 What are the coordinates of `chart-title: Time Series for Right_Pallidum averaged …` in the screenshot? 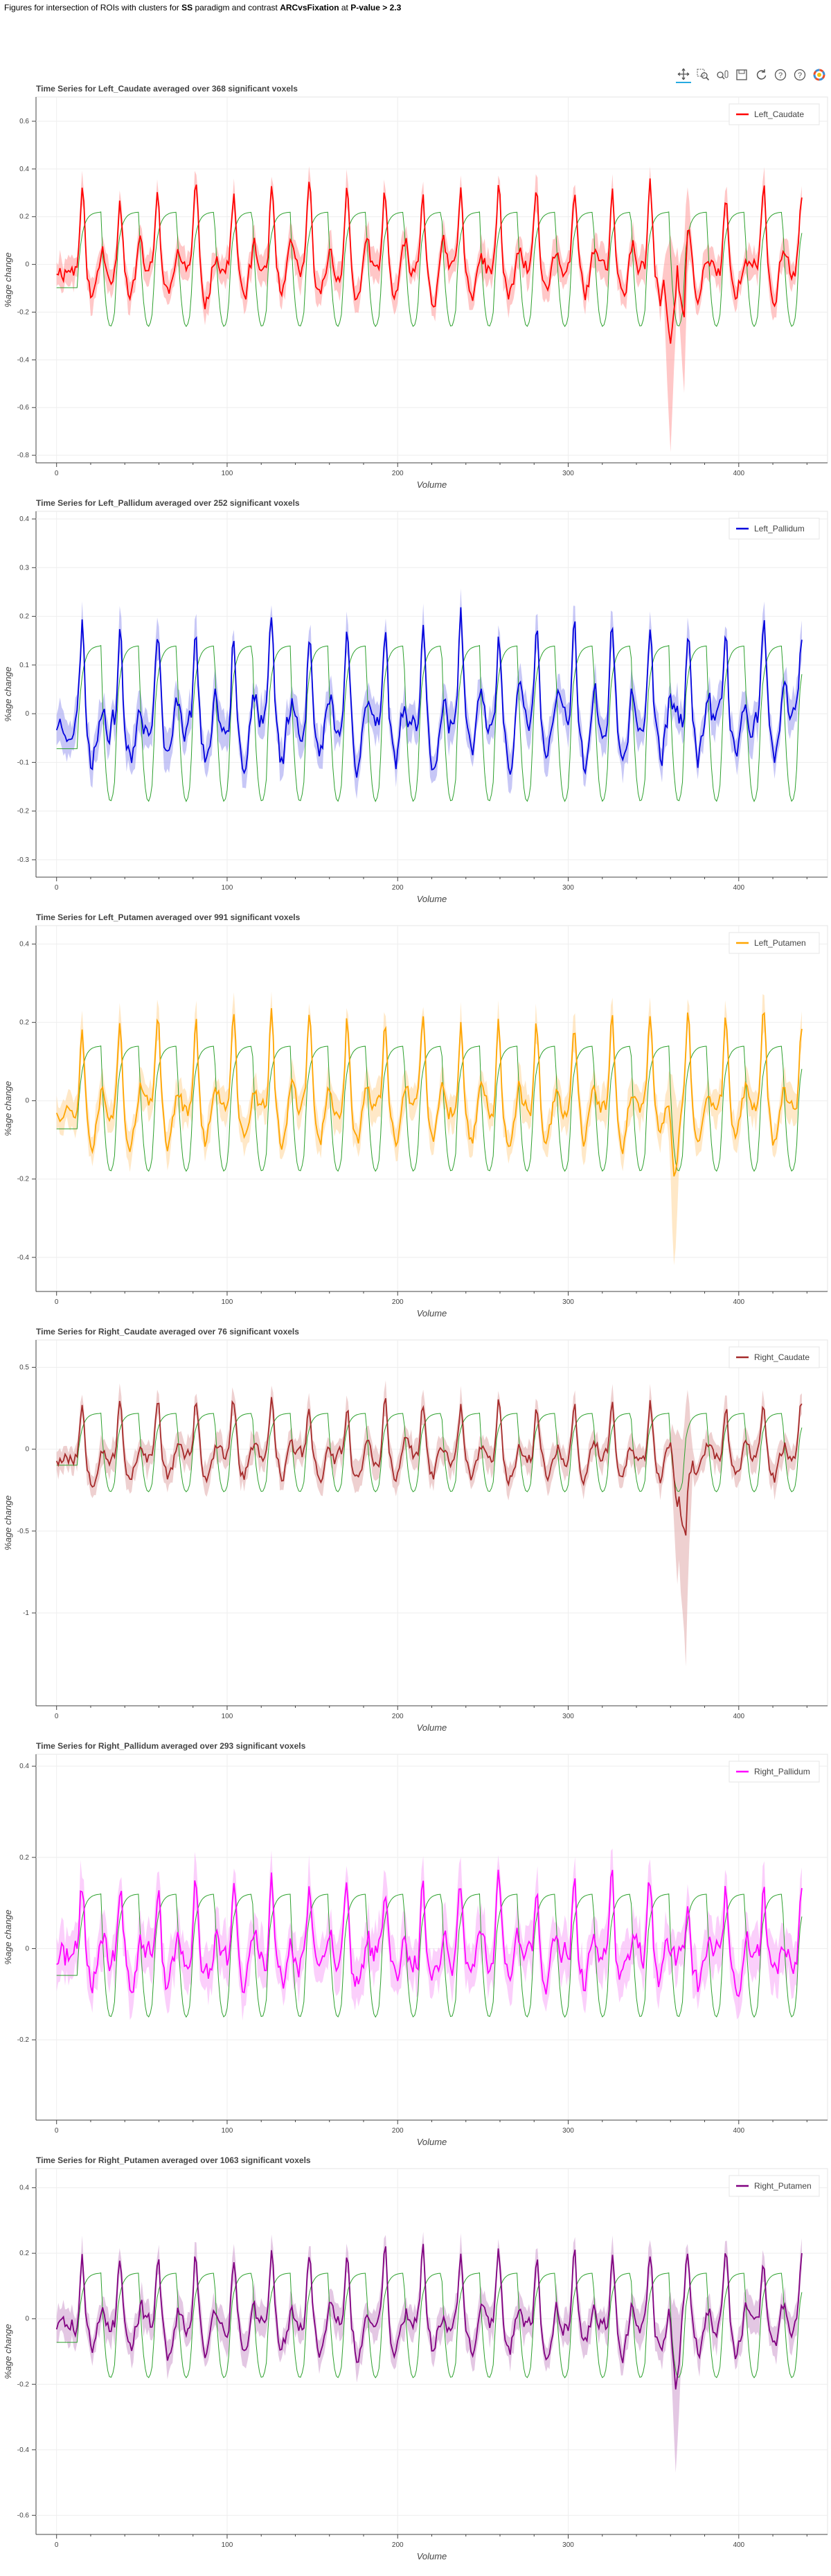 It's located at (171, 1746).